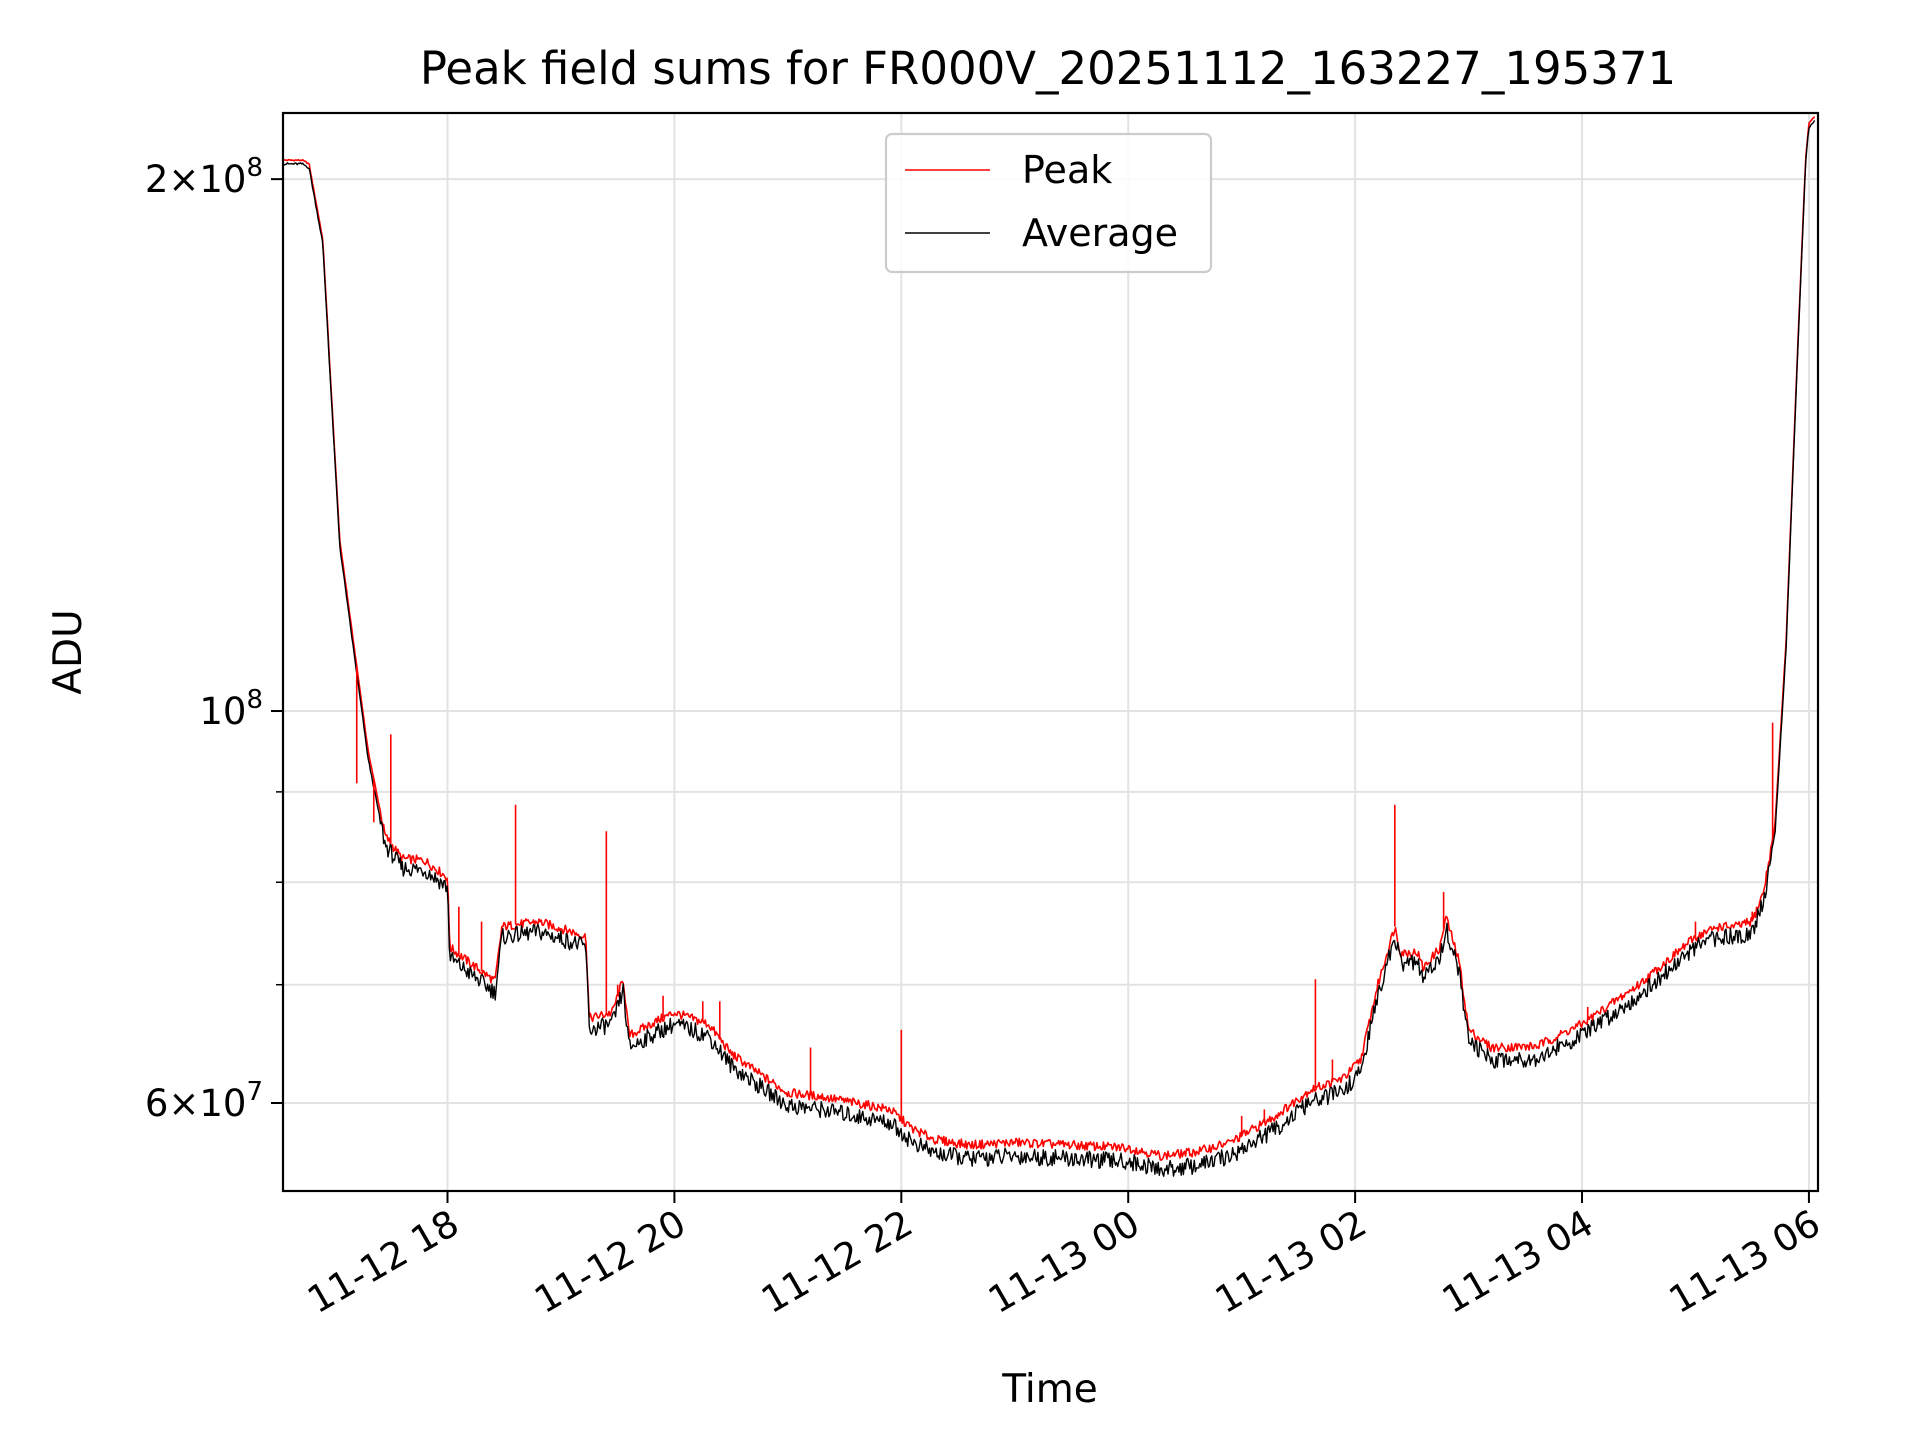 The height and width of the screenshot is (1440, 1920). I want to click on legend-peak-label: Peak, so click(1067, 170).